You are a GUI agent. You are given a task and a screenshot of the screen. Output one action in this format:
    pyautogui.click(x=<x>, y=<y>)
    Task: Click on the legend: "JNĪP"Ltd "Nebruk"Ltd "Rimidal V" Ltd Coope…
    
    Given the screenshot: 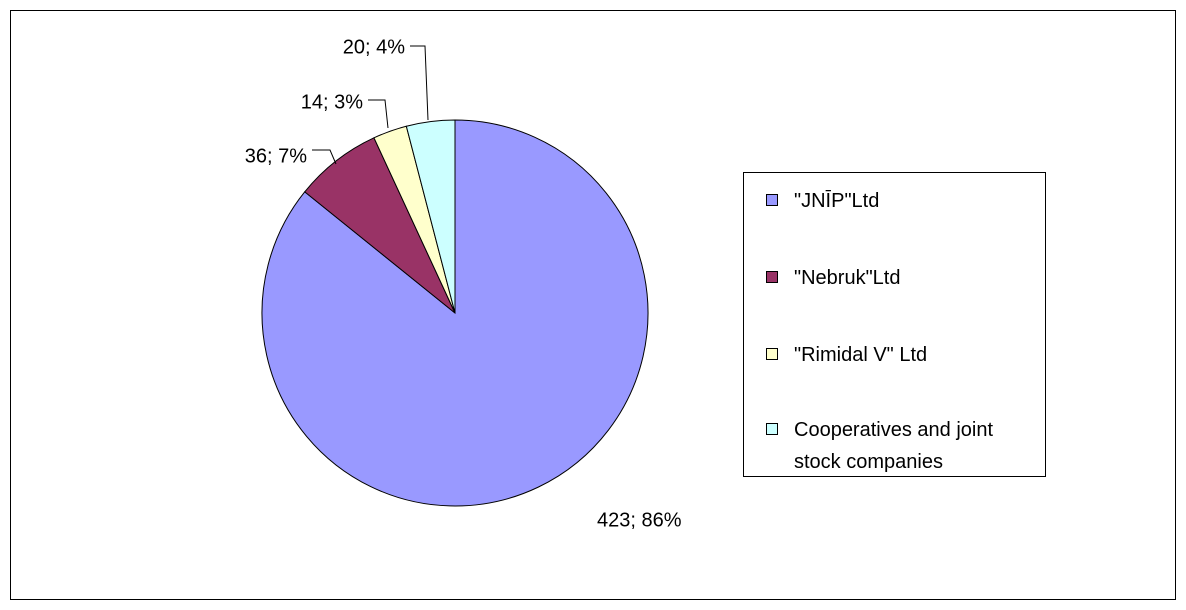 What is the action you would take?
    pyautogui.click(x=894, y=324)
    